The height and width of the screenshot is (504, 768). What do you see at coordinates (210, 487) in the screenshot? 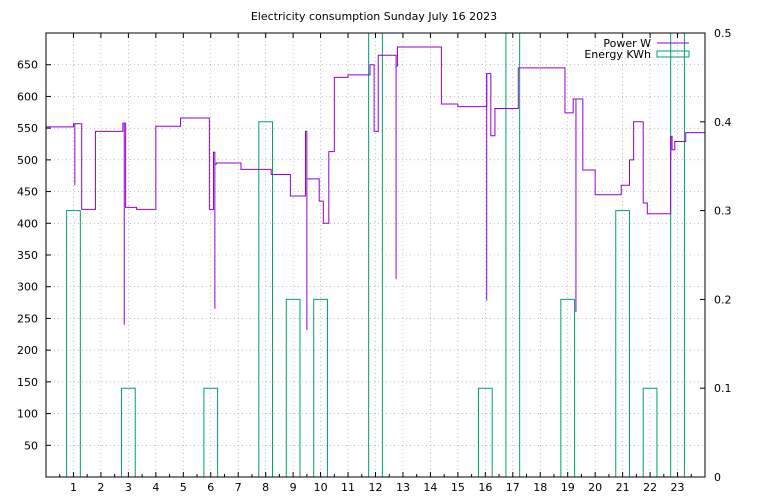
I see `x-tick-label: 6` at bounding box center [210, 487].